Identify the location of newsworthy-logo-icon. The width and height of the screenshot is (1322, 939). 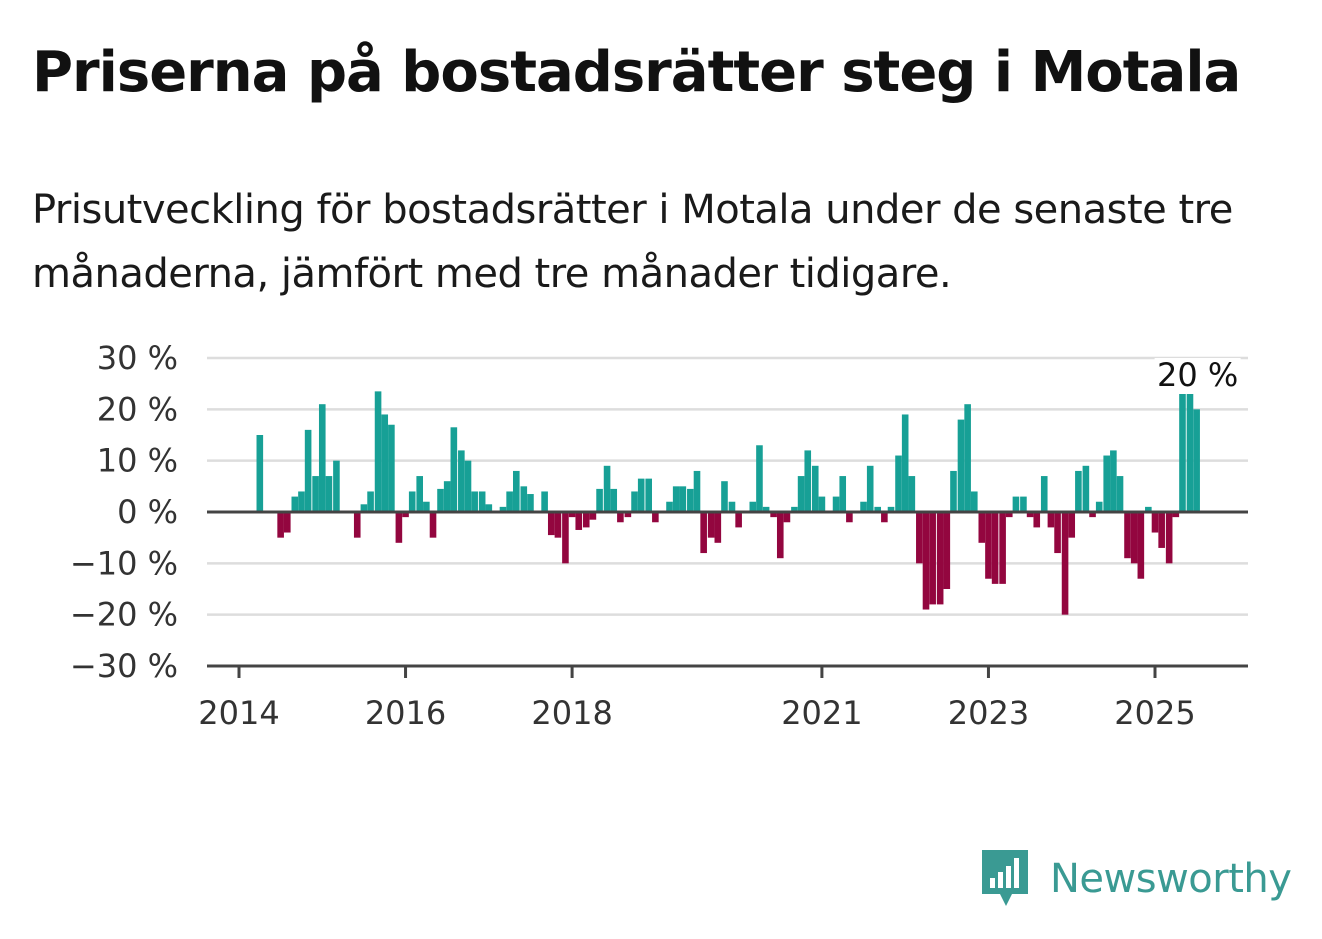
(1005, 878).